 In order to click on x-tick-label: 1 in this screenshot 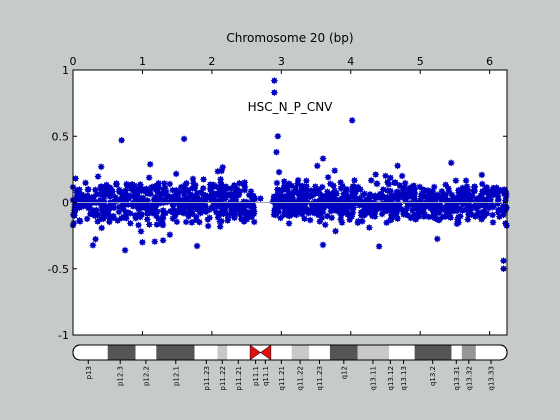, I will do `click(142, 61)`.